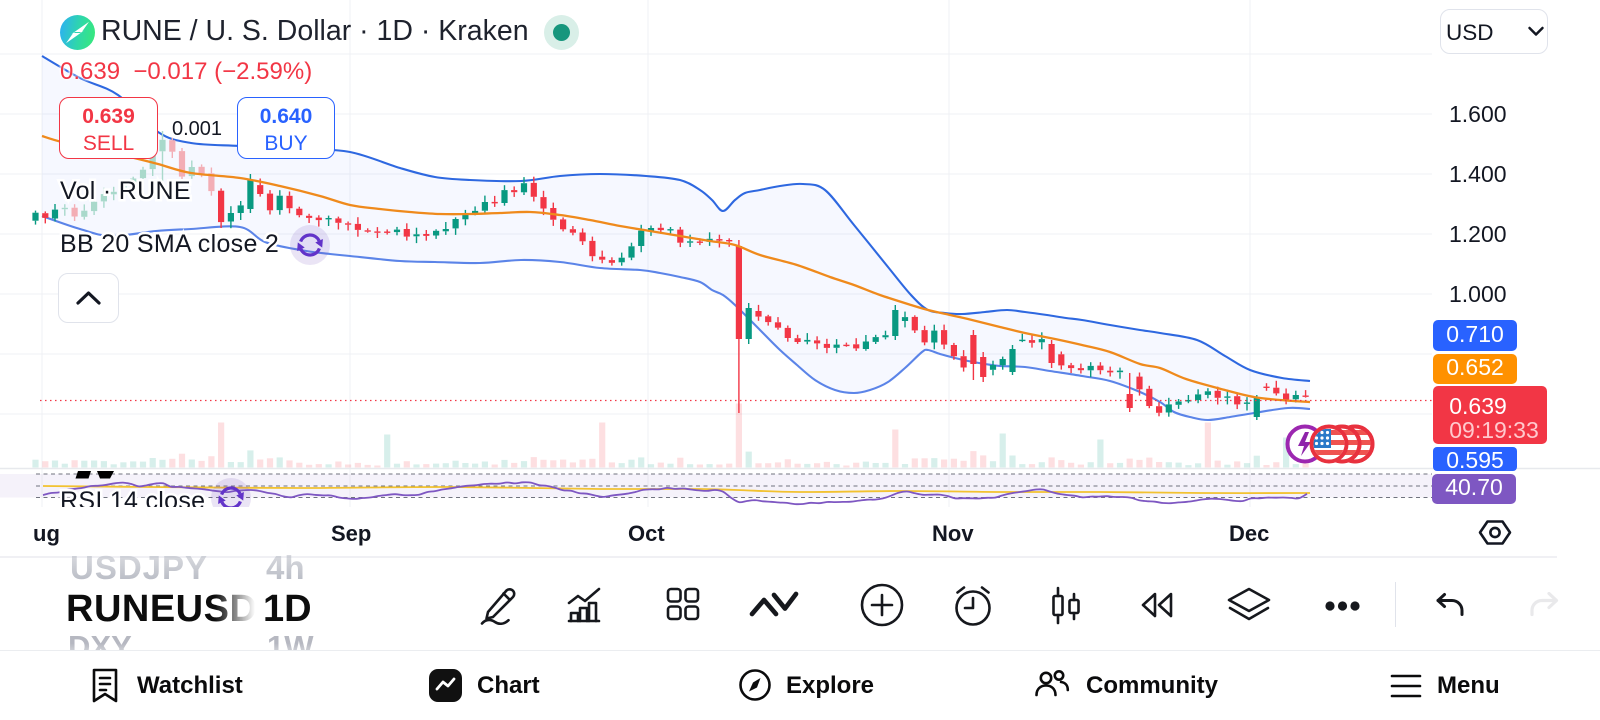 The width and height of the screenshot is (1600, 720). Describe the element at coordinates (1475, 334) in the screenshot. I see `svg-text: 0.710` at that location.